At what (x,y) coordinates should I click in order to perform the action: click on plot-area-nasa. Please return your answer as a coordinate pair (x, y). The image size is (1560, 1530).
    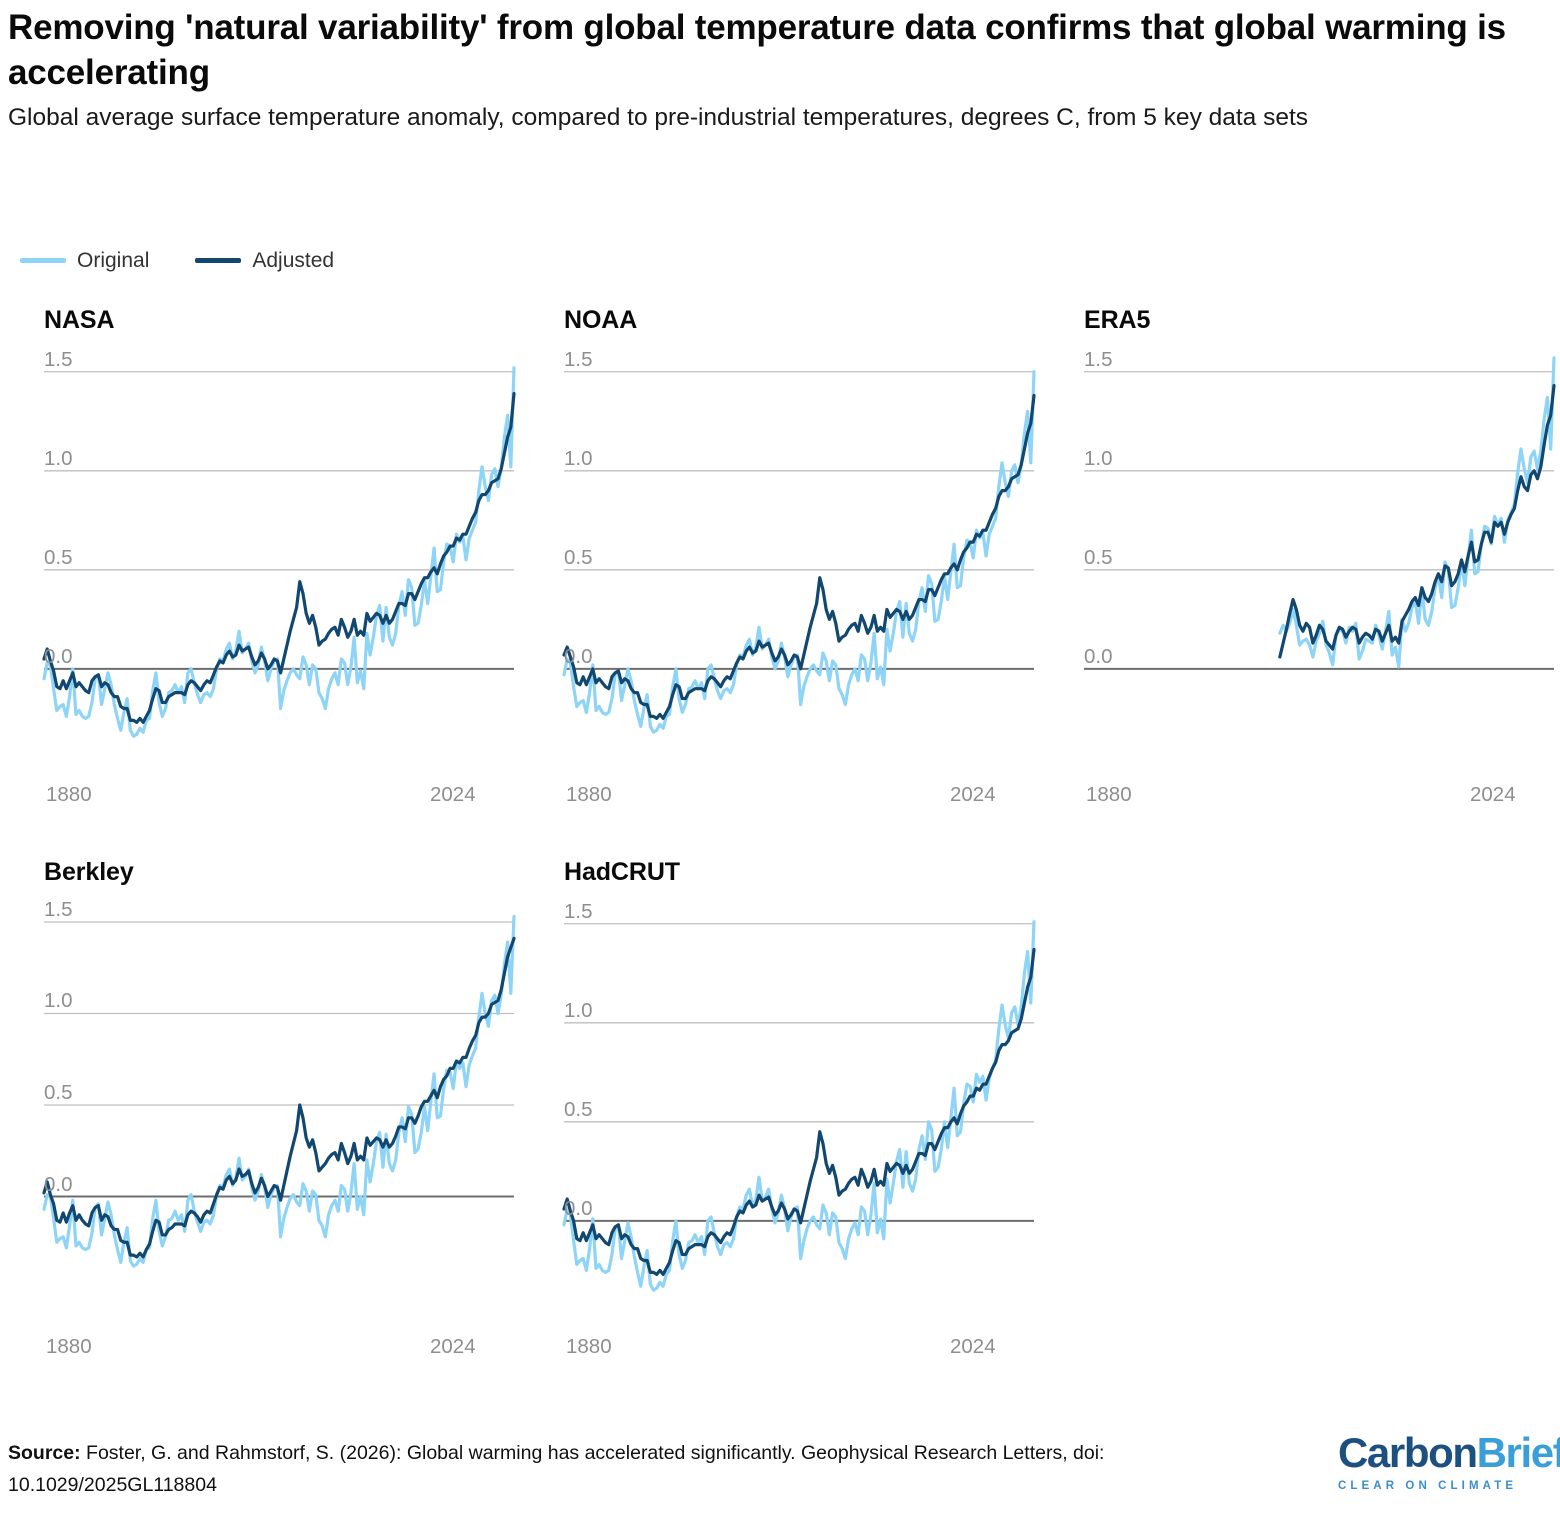
    Looking at the image, I should click on (279, 553).